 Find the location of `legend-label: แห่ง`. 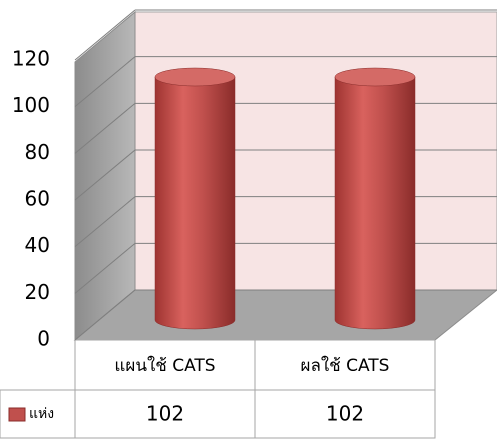

legend-label: แห่ง is located at coordinates (41, 414).